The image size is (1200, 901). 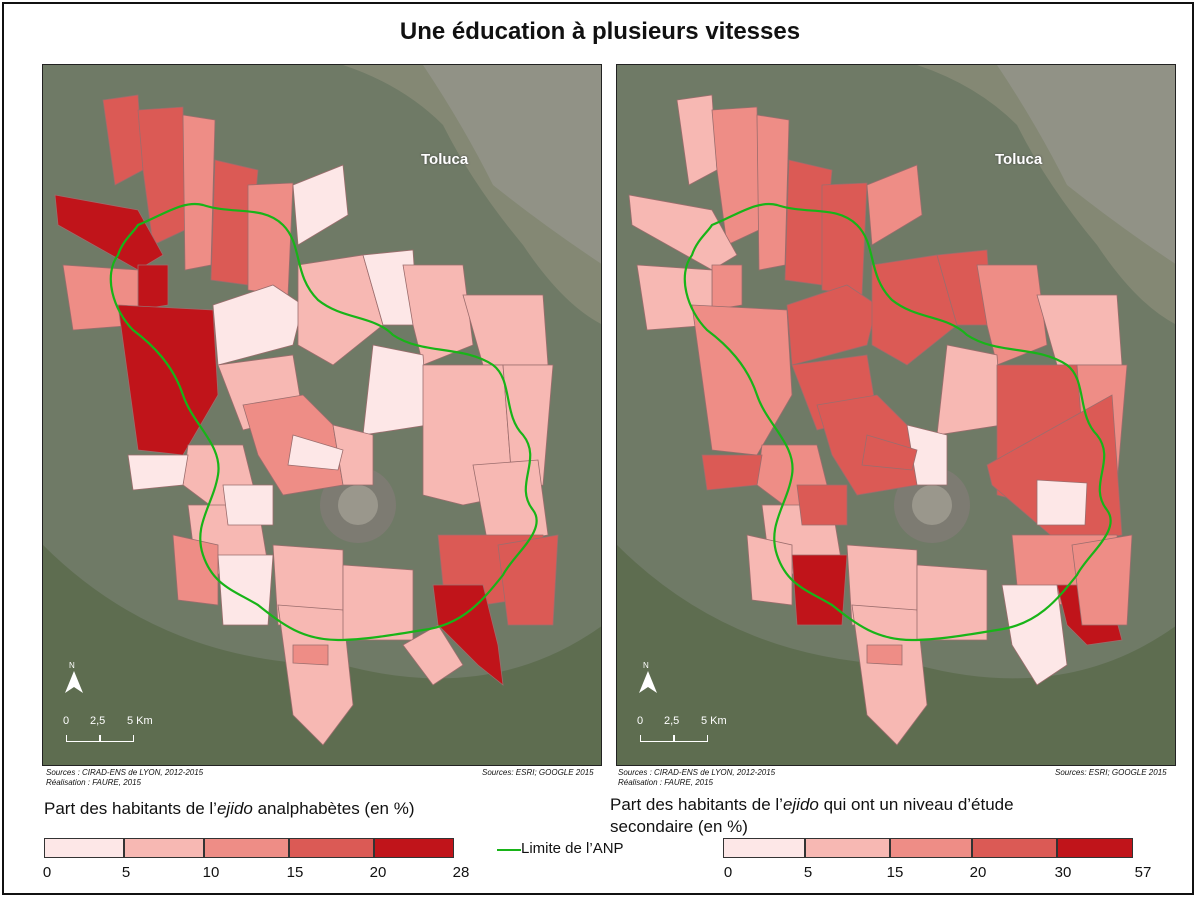 What do you see at coordinates (932, 505) in the screenshot?
I see `volcano-crater-inner` at bounding box center [932, 505].